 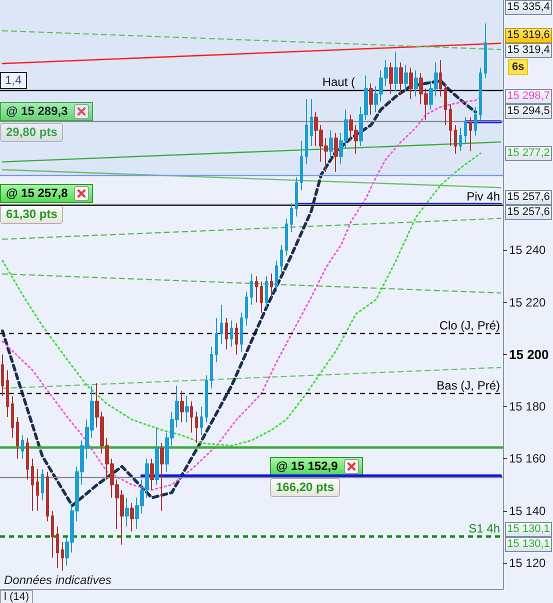 What do you see at coordinates (528, 50) in the screenshot?
I see `text: 15 319,4` at bounding box center [528, 50].